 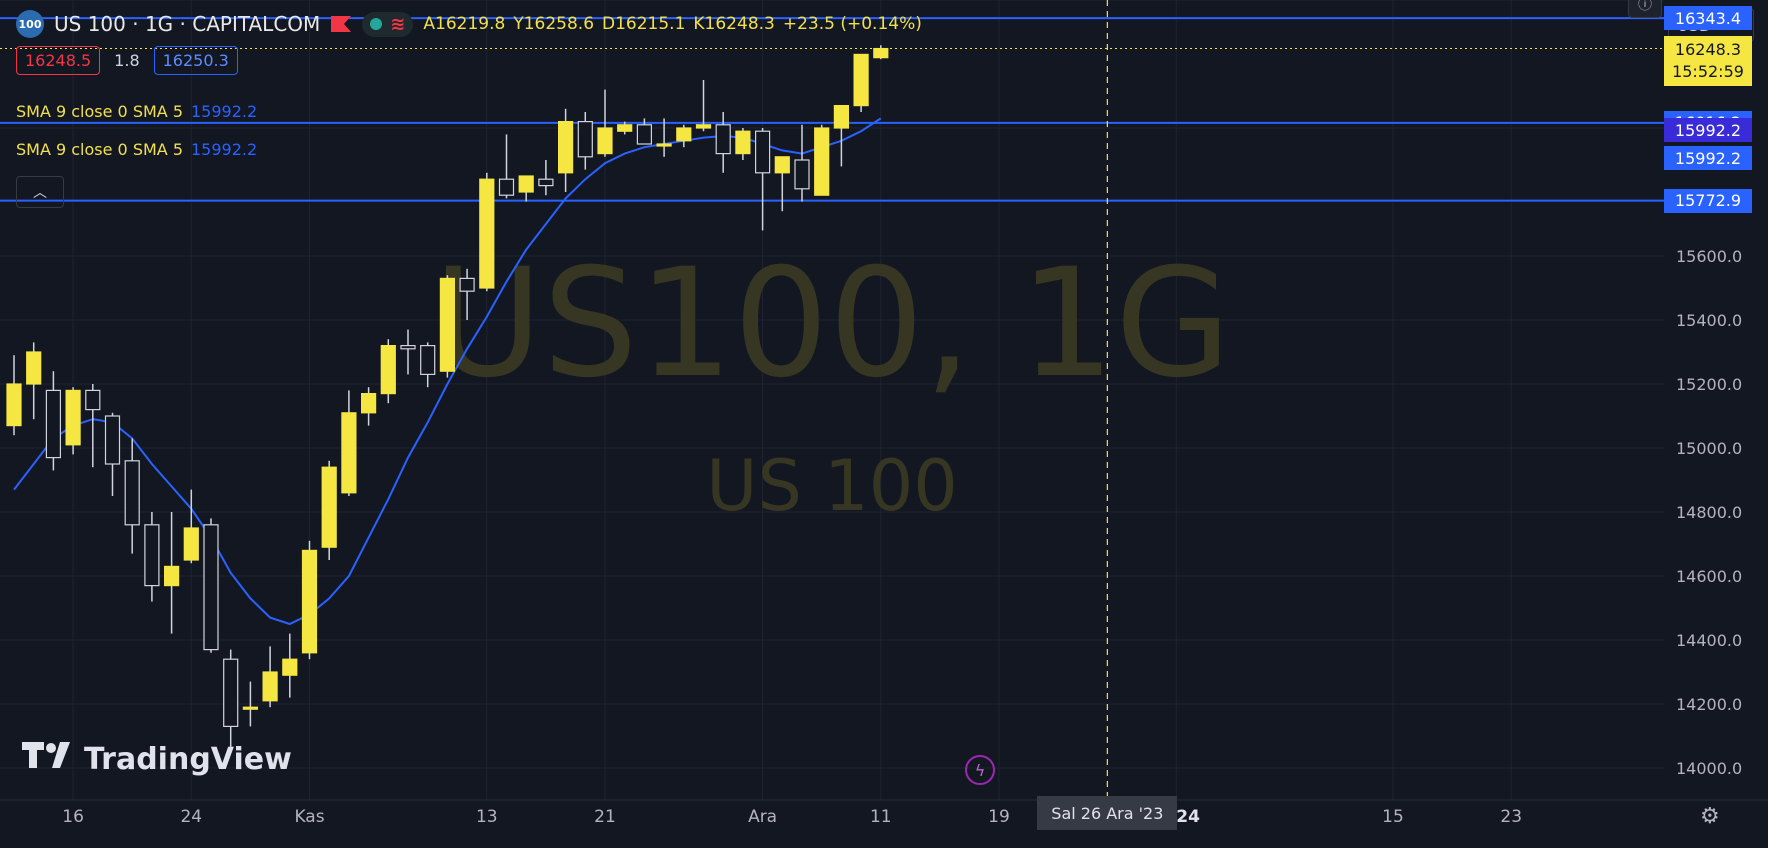 I want to click on info-button: ⓘ, so click(x=1645, y=9).